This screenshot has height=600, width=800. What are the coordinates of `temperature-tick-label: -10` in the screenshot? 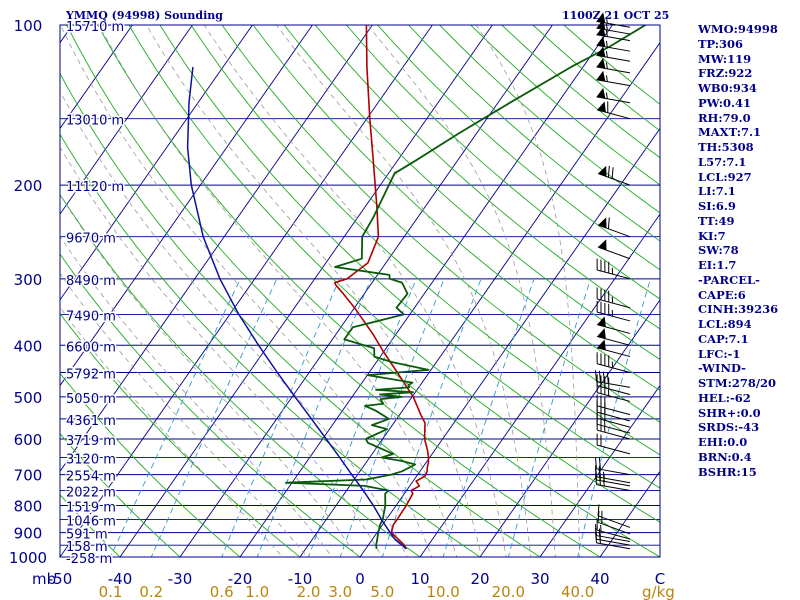 It's located at (300, 579).